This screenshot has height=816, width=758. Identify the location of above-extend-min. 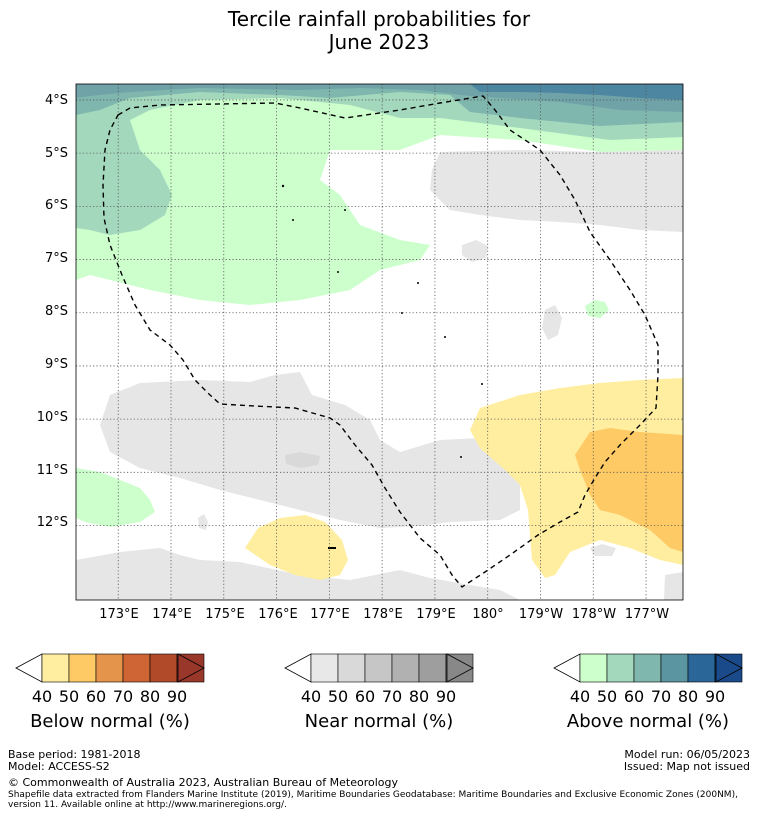
(567, 668).